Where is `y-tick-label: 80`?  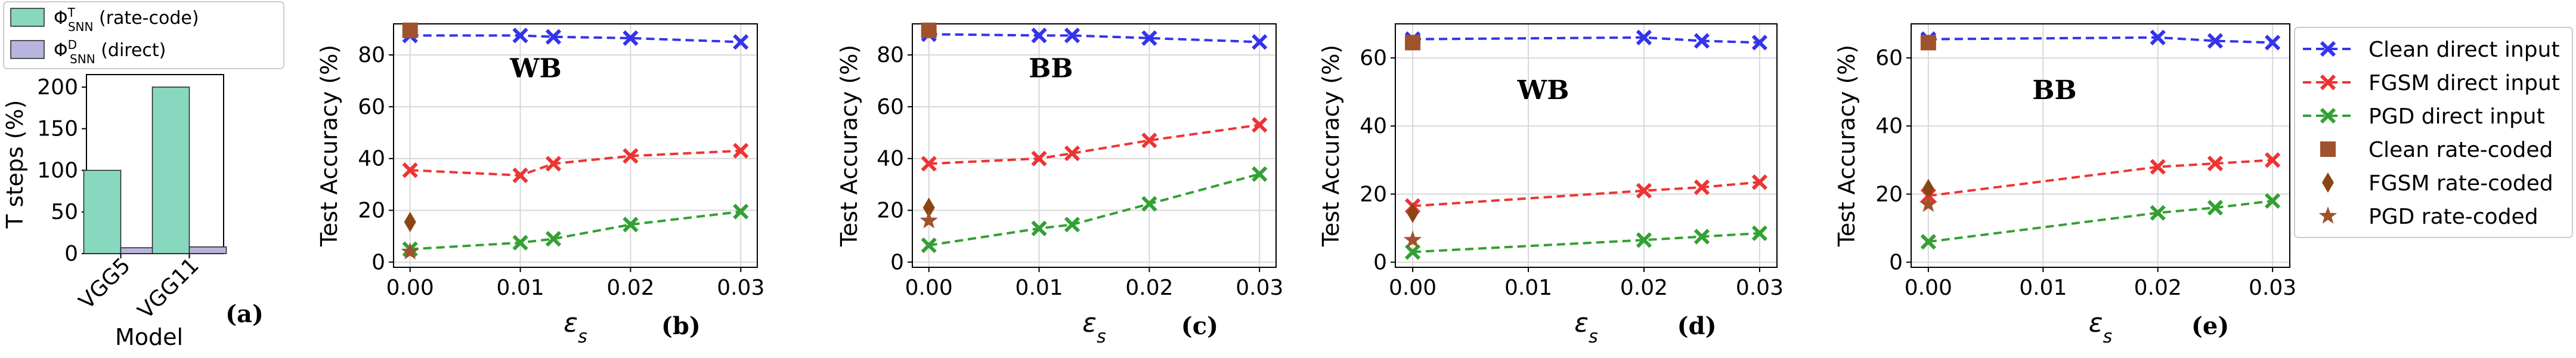 y-tick-label: 80 is located at coordinates (372, 55).